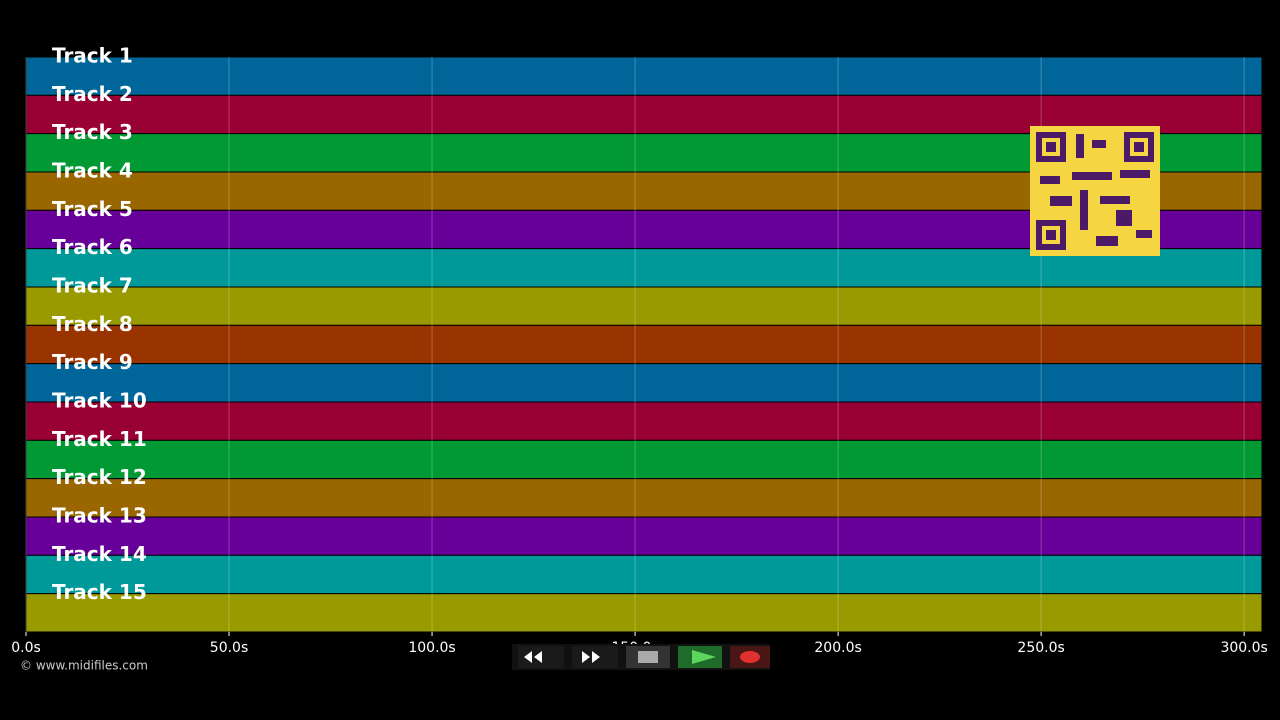 The width and height of the screenshot is (1280, 720). What do you see at coordinates (99, 516) in the screenshot?
I see `track-label: Track 13` at bounding box center [99, 516].